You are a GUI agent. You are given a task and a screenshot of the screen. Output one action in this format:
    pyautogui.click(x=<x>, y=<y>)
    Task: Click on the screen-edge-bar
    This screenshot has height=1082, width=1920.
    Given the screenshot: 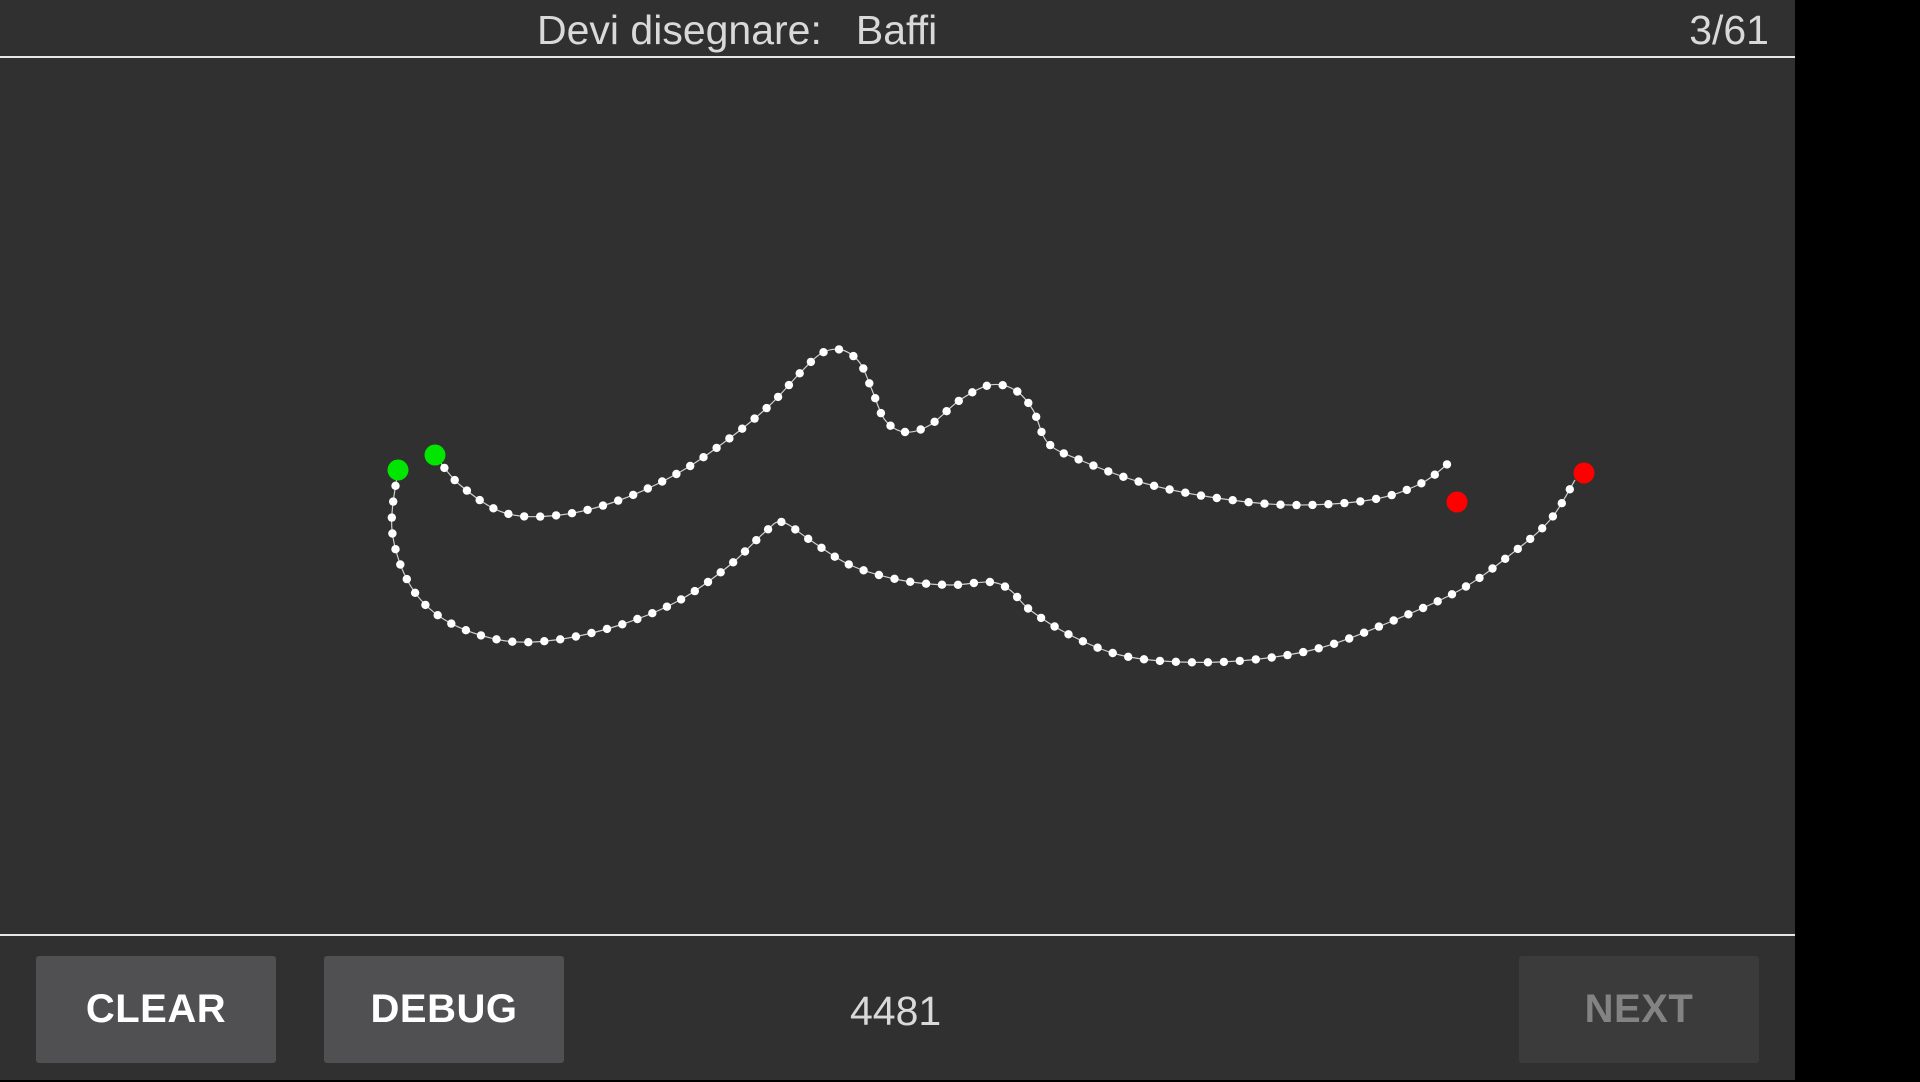 What is the action you would take?
    pyautogui.click(x=1857, y=540)
    